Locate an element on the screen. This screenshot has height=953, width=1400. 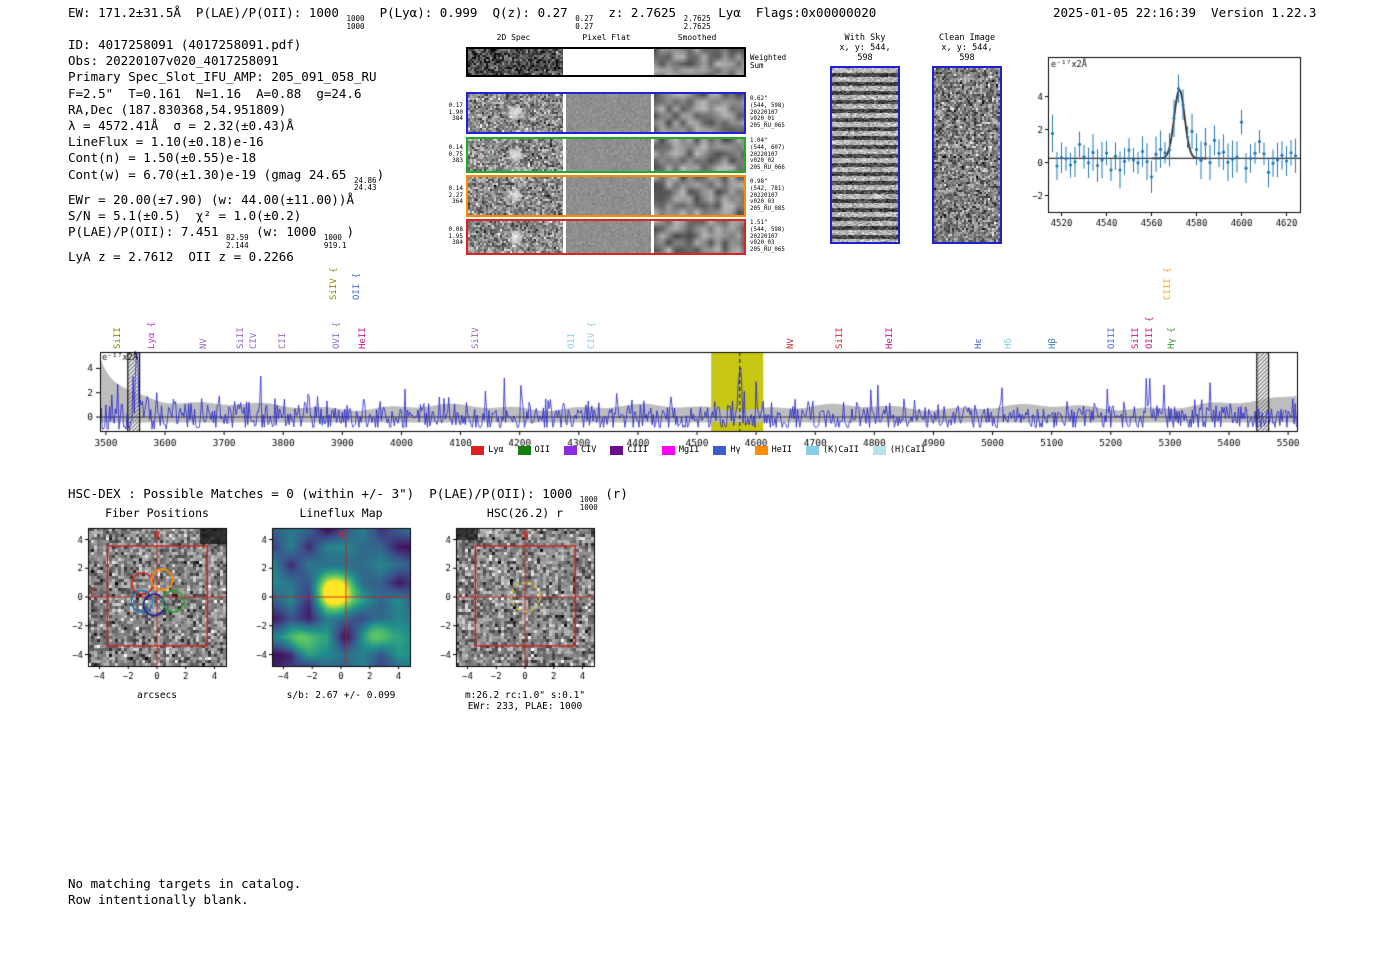
clean-image-coords: x, y: 544, 598 is located at coordinates (967, 53).